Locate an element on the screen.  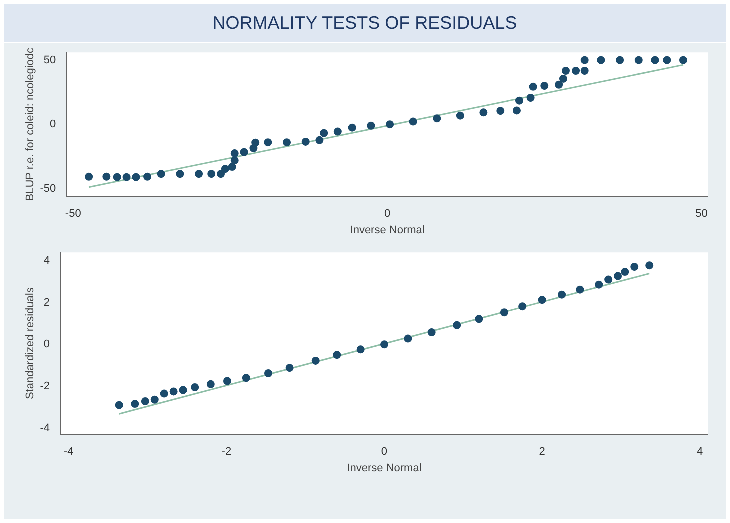
x-tick-label: -4 is located at coordinates (69, 452).